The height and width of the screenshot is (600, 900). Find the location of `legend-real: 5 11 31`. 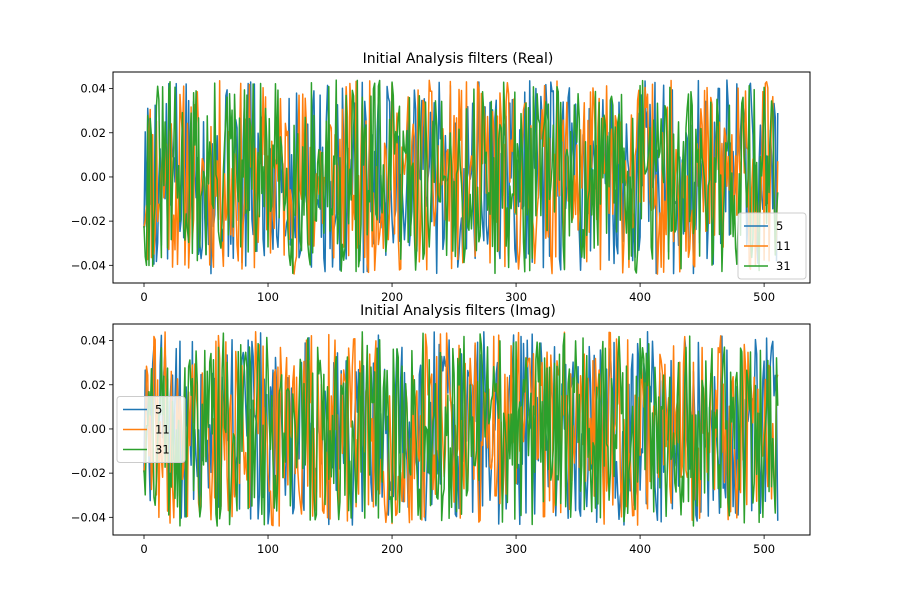

legend-real: 5 11 31 is located at coordinates (772, 246).